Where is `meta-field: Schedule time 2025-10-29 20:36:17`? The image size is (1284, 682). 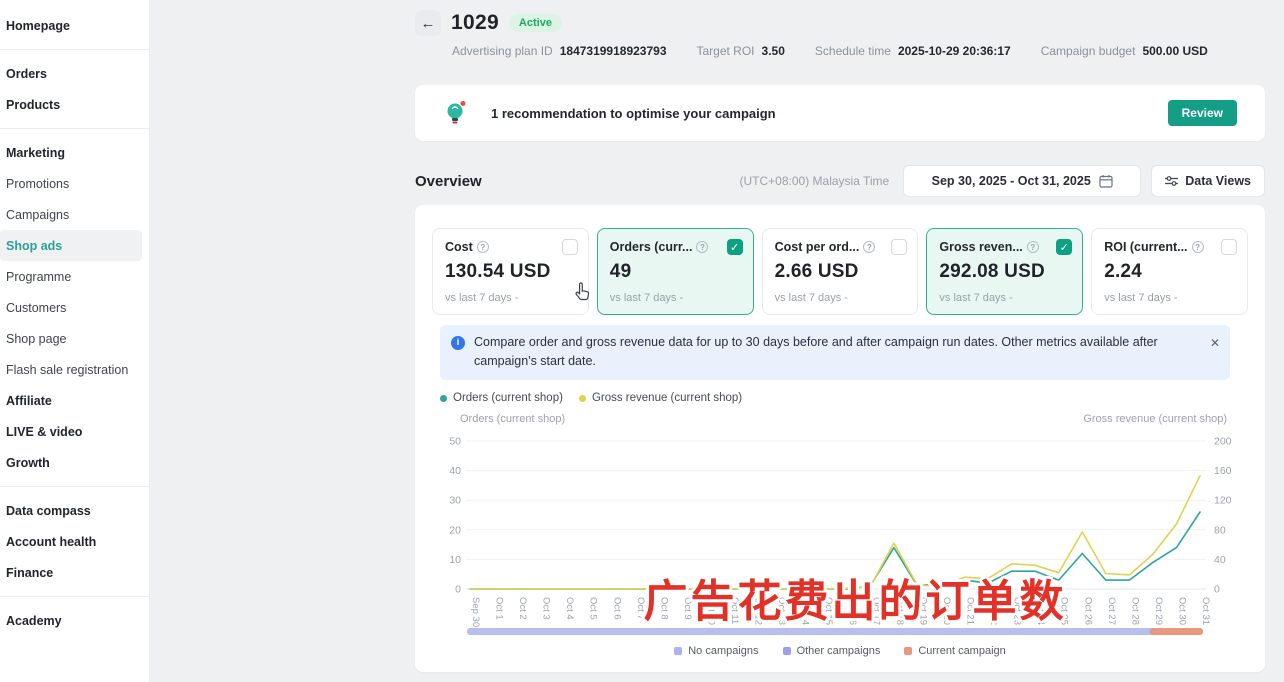 meta-field: Schedule time 2025-10-29 20:36:17 is located at coordinates (913, 51).